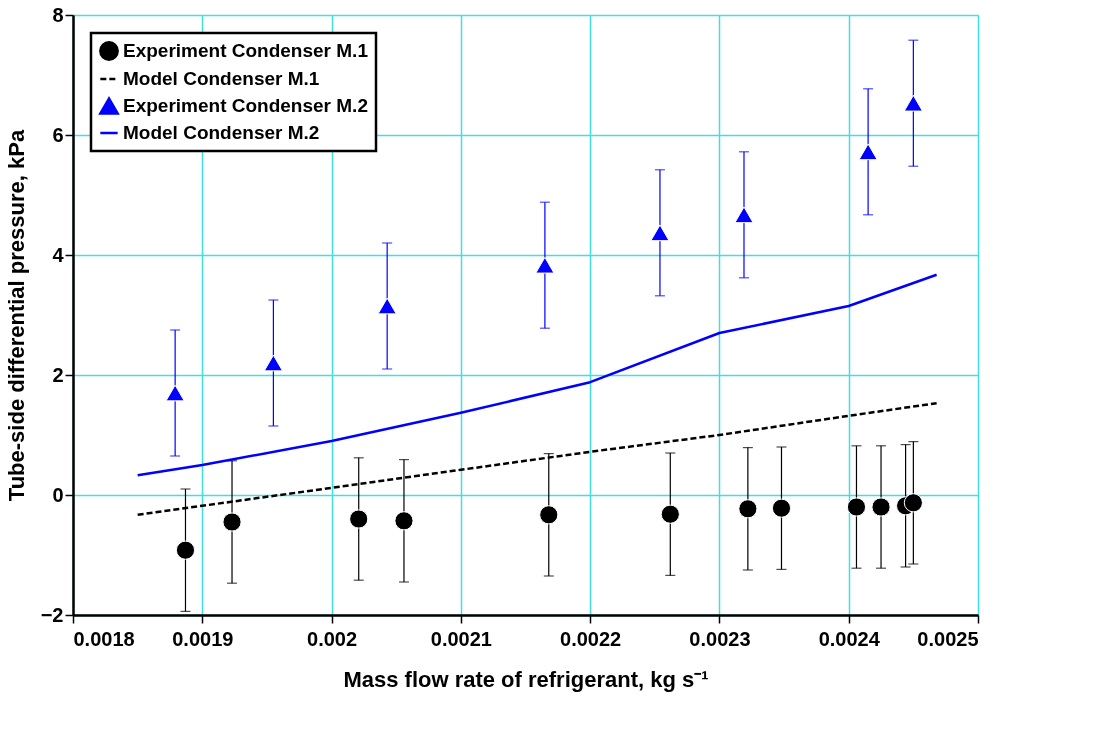  I want to click on y-axis-title: Tube-side differential pressure, kPa, so click(16, 315).